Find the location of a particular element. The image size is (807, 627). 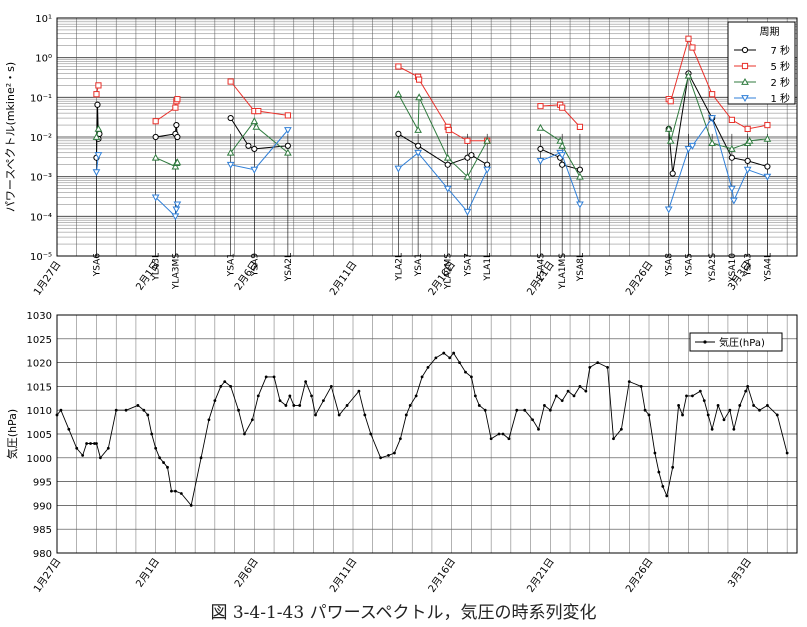

y-tick-label: 980 is located at coordinates (42, 554).